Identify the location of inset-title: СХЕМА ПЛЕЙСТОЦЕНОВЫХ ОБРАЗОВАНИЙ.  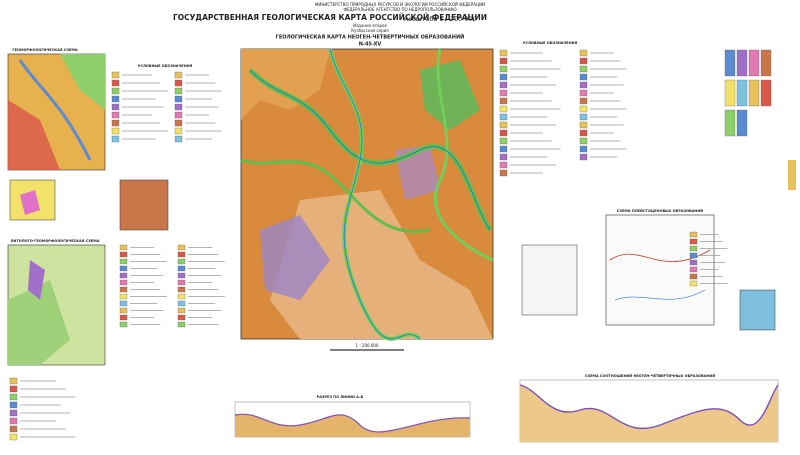
(660, 210).